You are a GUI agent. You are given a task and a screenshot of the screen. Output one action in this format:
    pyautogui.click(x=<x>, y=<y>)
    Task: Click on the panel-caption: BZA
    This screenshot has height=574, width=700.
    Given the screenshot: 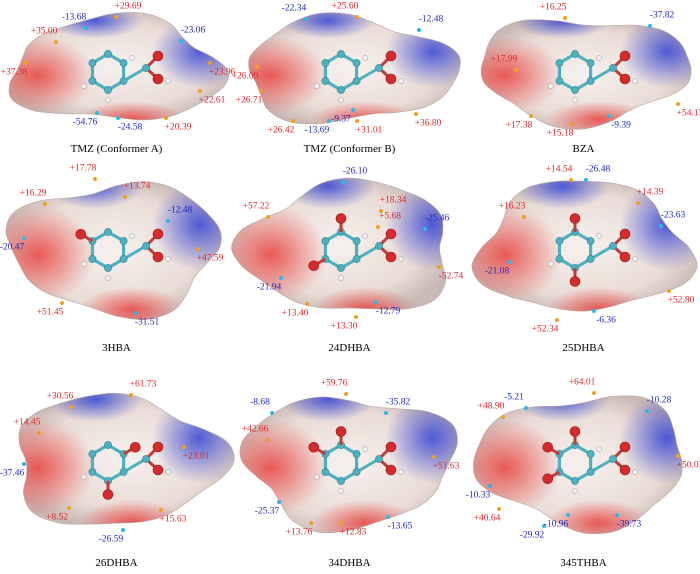 What is the action you would take?
    pyautogui.click(x=583, y=149)
    